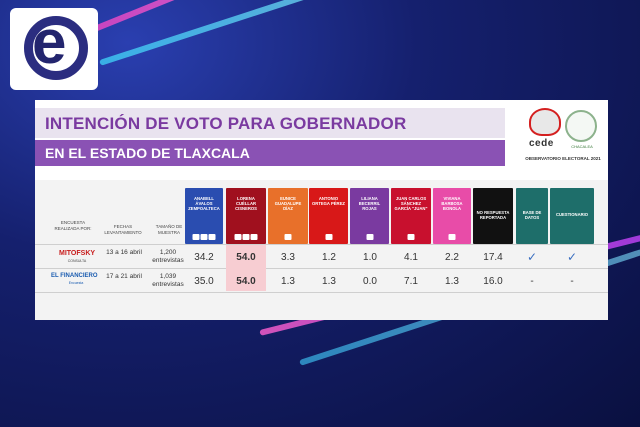 Image resolution: width=640 pixels, height=427 pixels. What do you see at coordinates (49, 42) in the screenshot?
I see `logo-letter-e-icon: e` at bounding box center [49, 42].